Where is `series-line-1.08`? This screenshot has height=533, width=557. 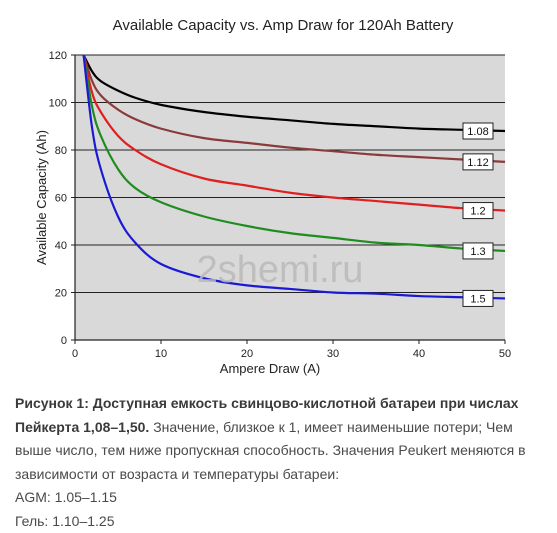
series-line-1.08 is located at coordinates (294, 93).